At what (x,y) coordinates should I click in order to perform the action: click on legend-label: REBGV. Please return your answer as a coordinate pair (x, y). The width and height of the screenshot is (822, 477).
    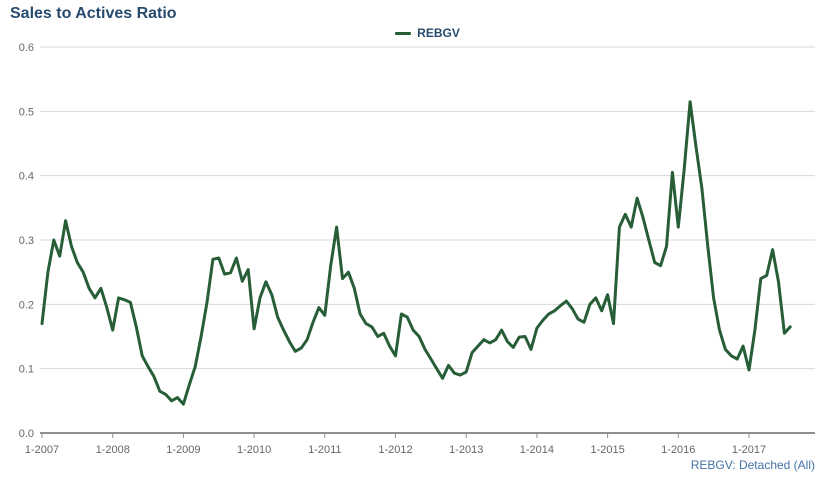
    Looking at the image, I should click on (438, 33).